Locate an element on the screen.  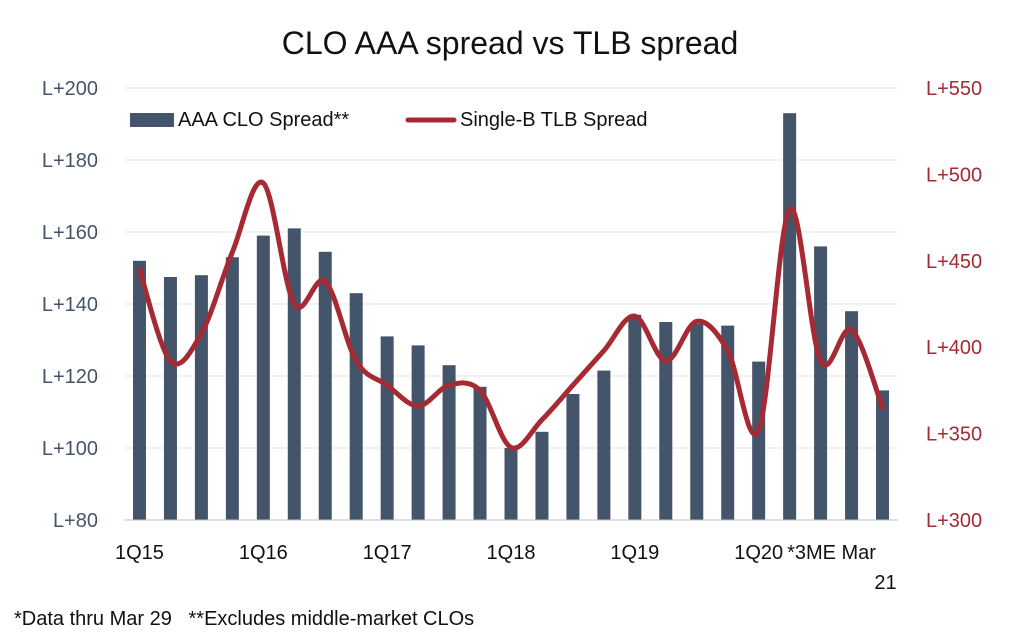
legend-swatch-bar is located at coordinates (152, 120).